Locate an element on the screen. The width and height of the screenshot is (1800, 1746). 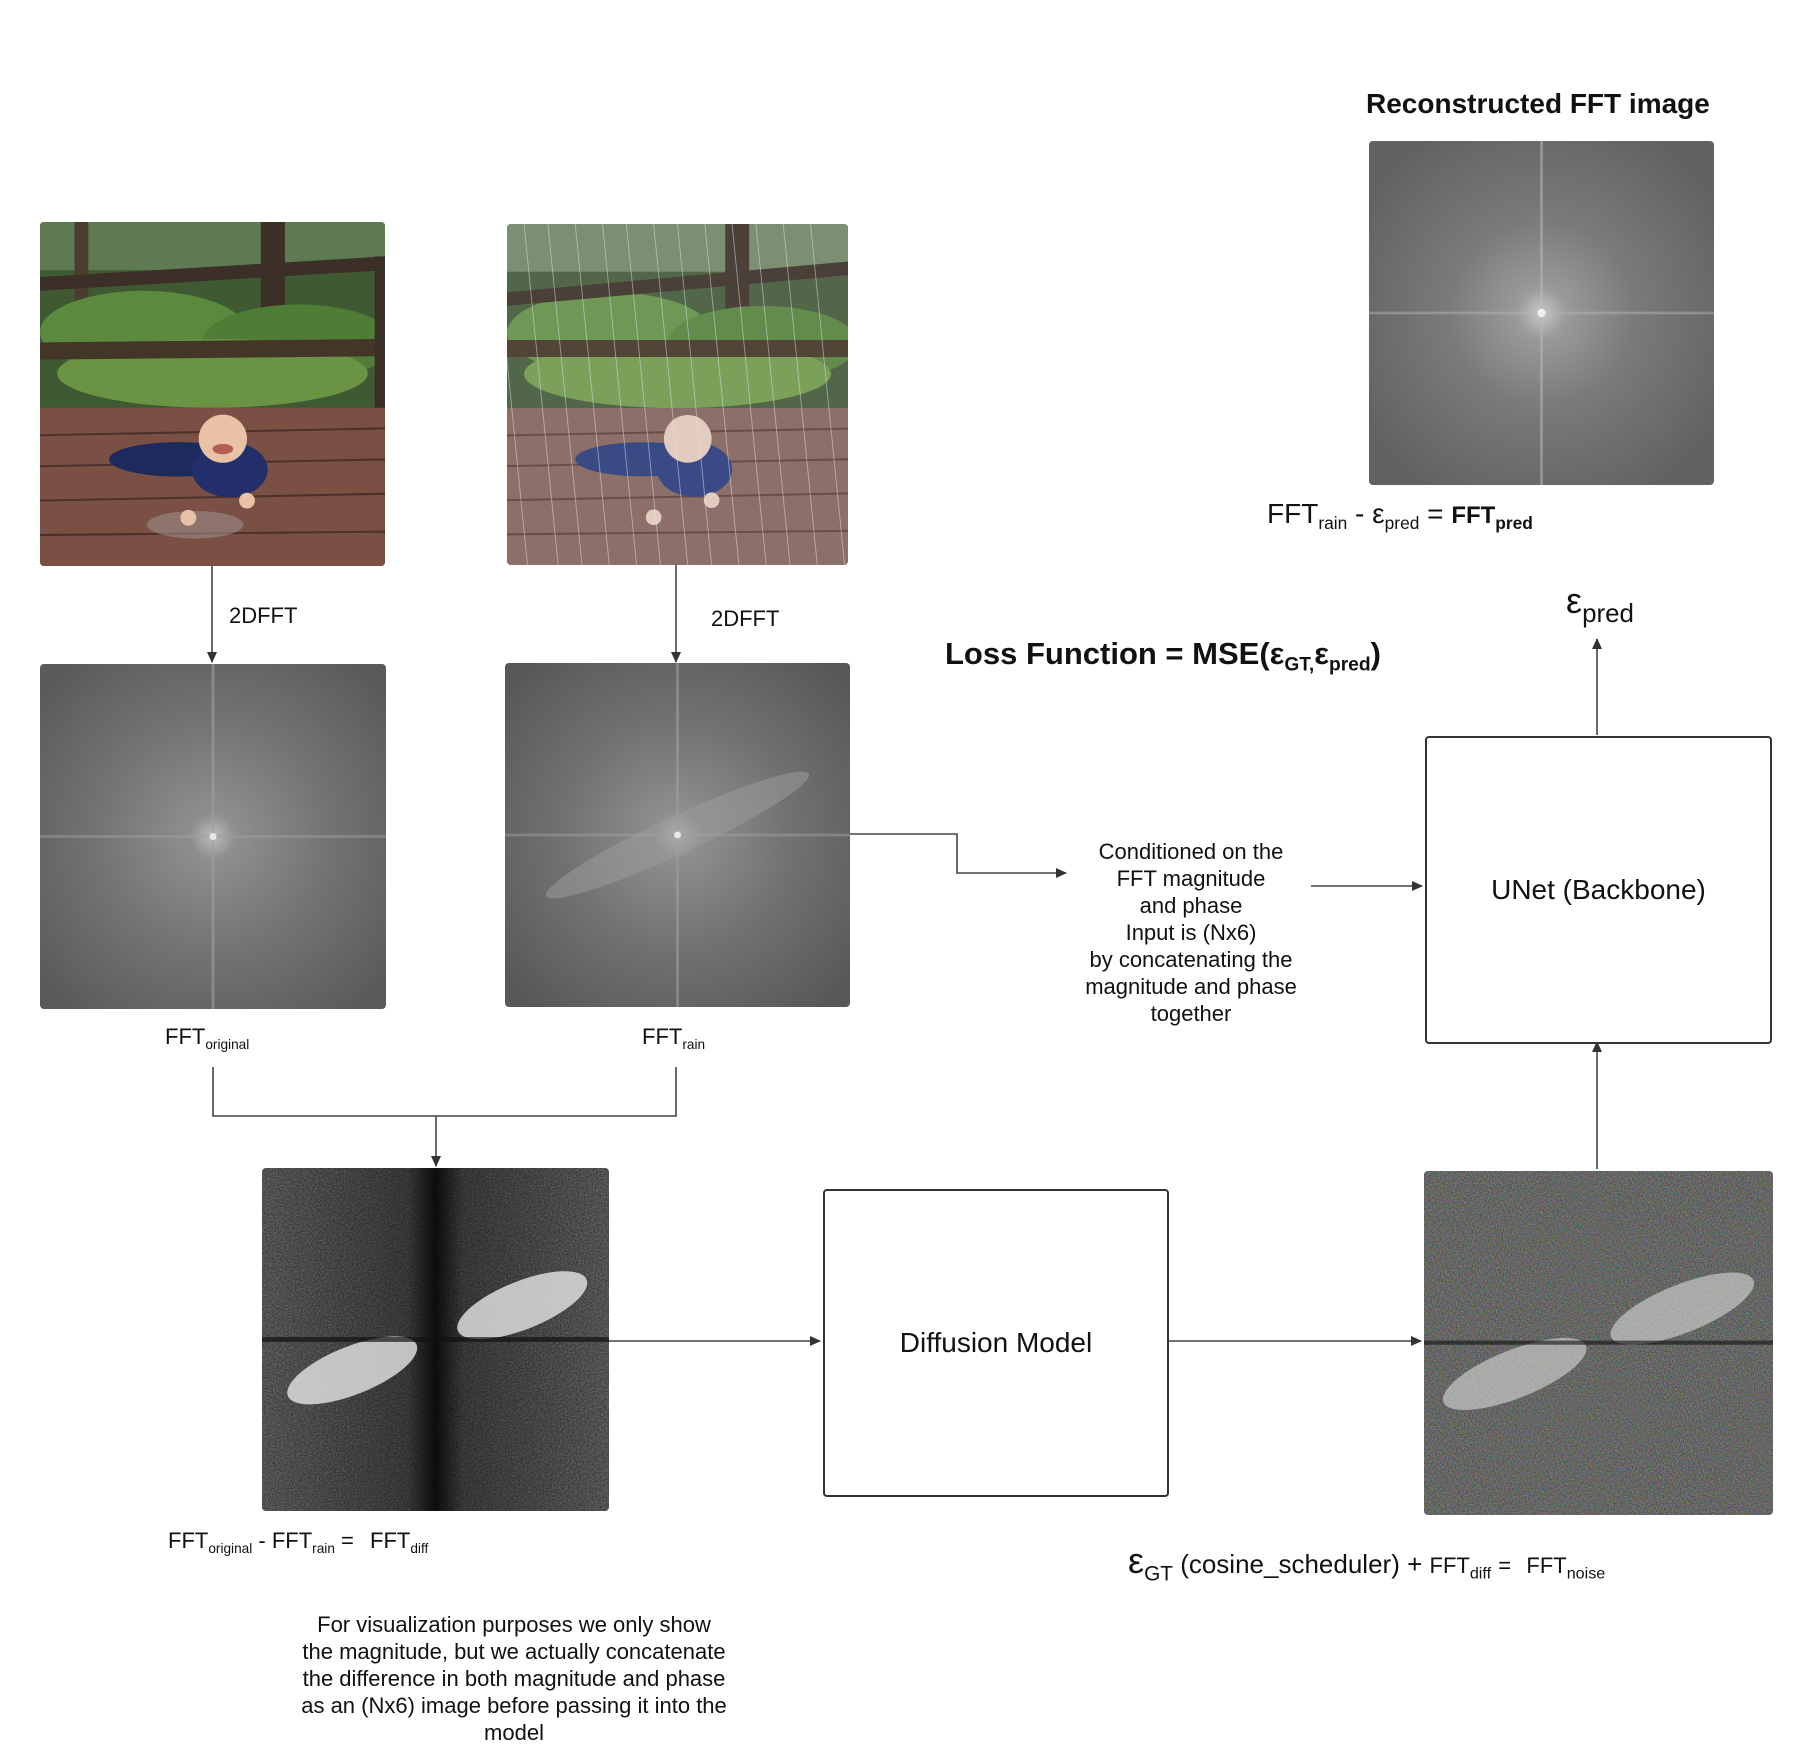
2dfft-label-right: 2DFFT is located at coordinates (745, 618).